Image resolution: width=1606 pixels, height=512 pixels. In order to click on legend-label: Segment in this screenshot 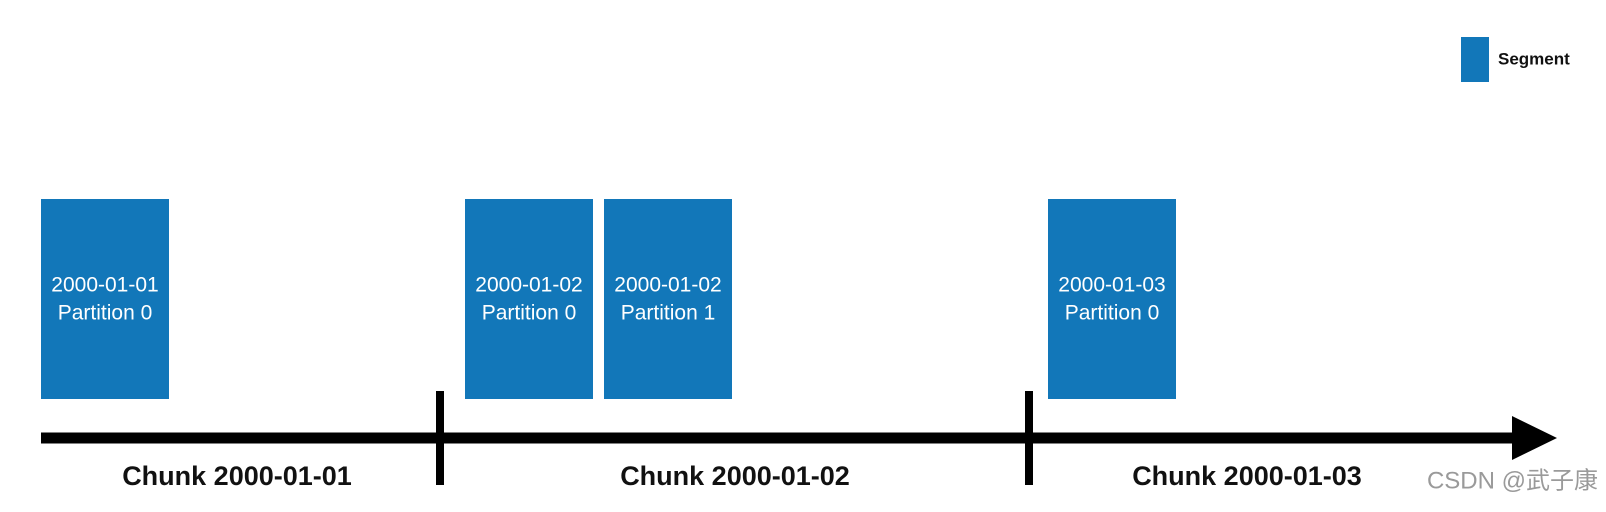, I will do `click(1534, 58)`.